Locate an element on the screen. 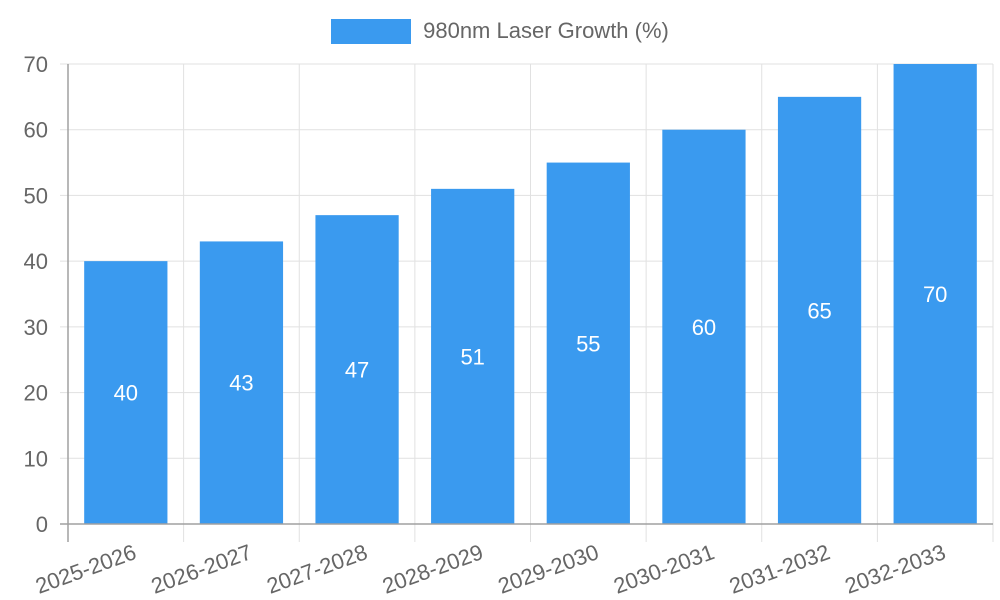 The width and height of the screenshot is (1000, 600). bar-value-label: 60 is located at coordinates (704, 327).